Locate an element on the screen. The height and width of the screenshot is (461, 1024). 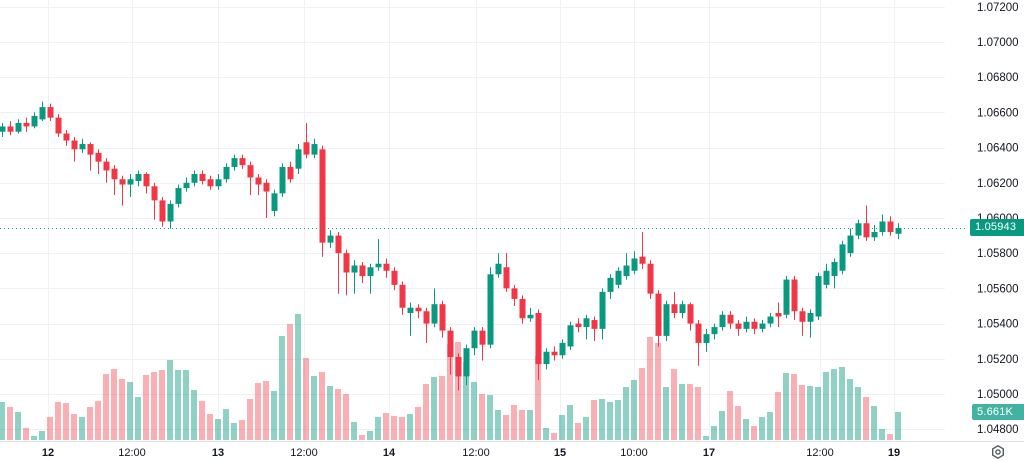
time-tick-label: 13 is located at coordinates (218, 453).